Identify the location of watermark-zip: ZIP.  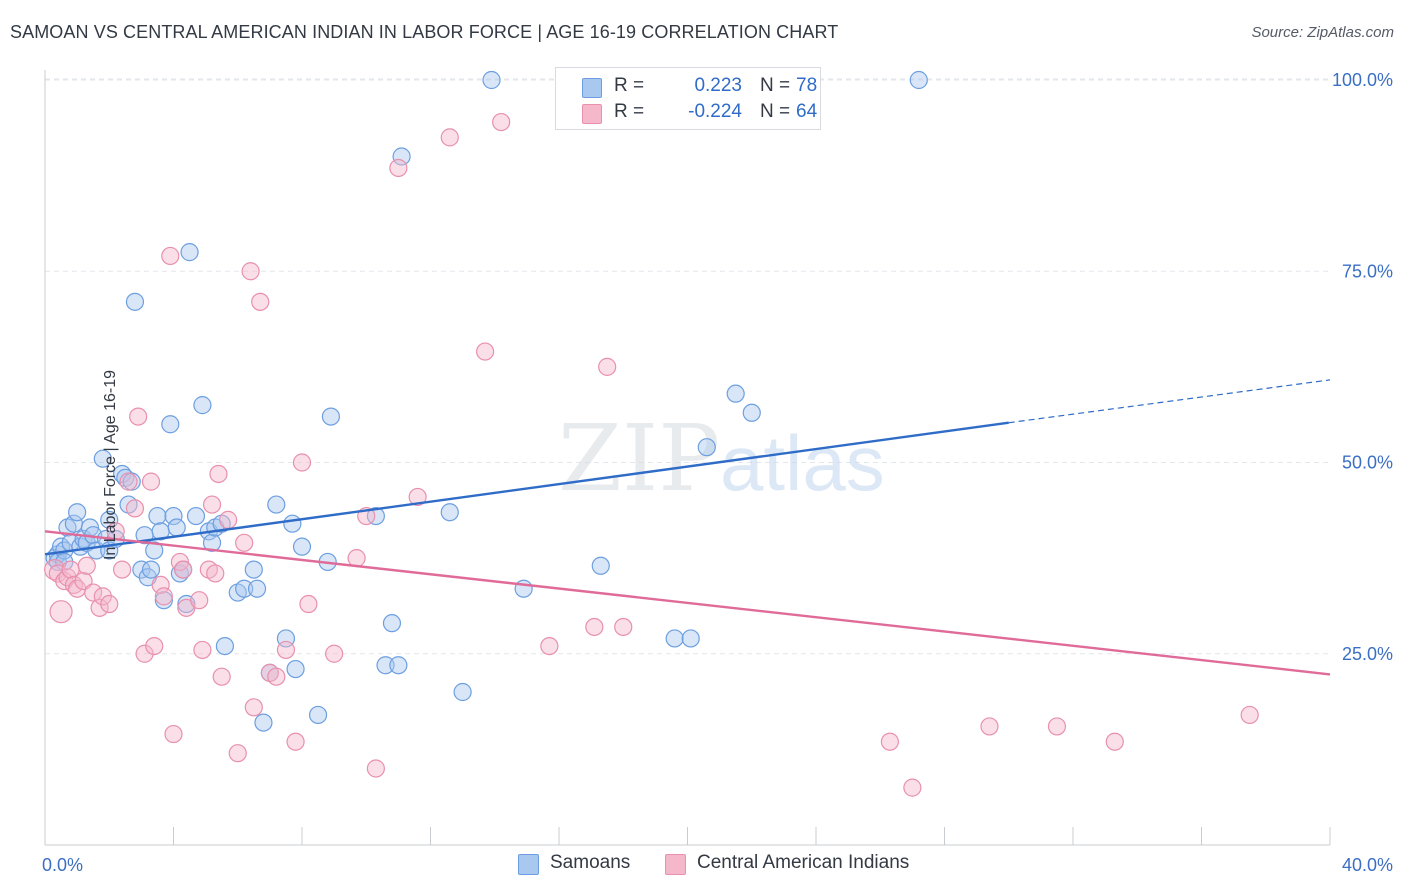
(639, 458).